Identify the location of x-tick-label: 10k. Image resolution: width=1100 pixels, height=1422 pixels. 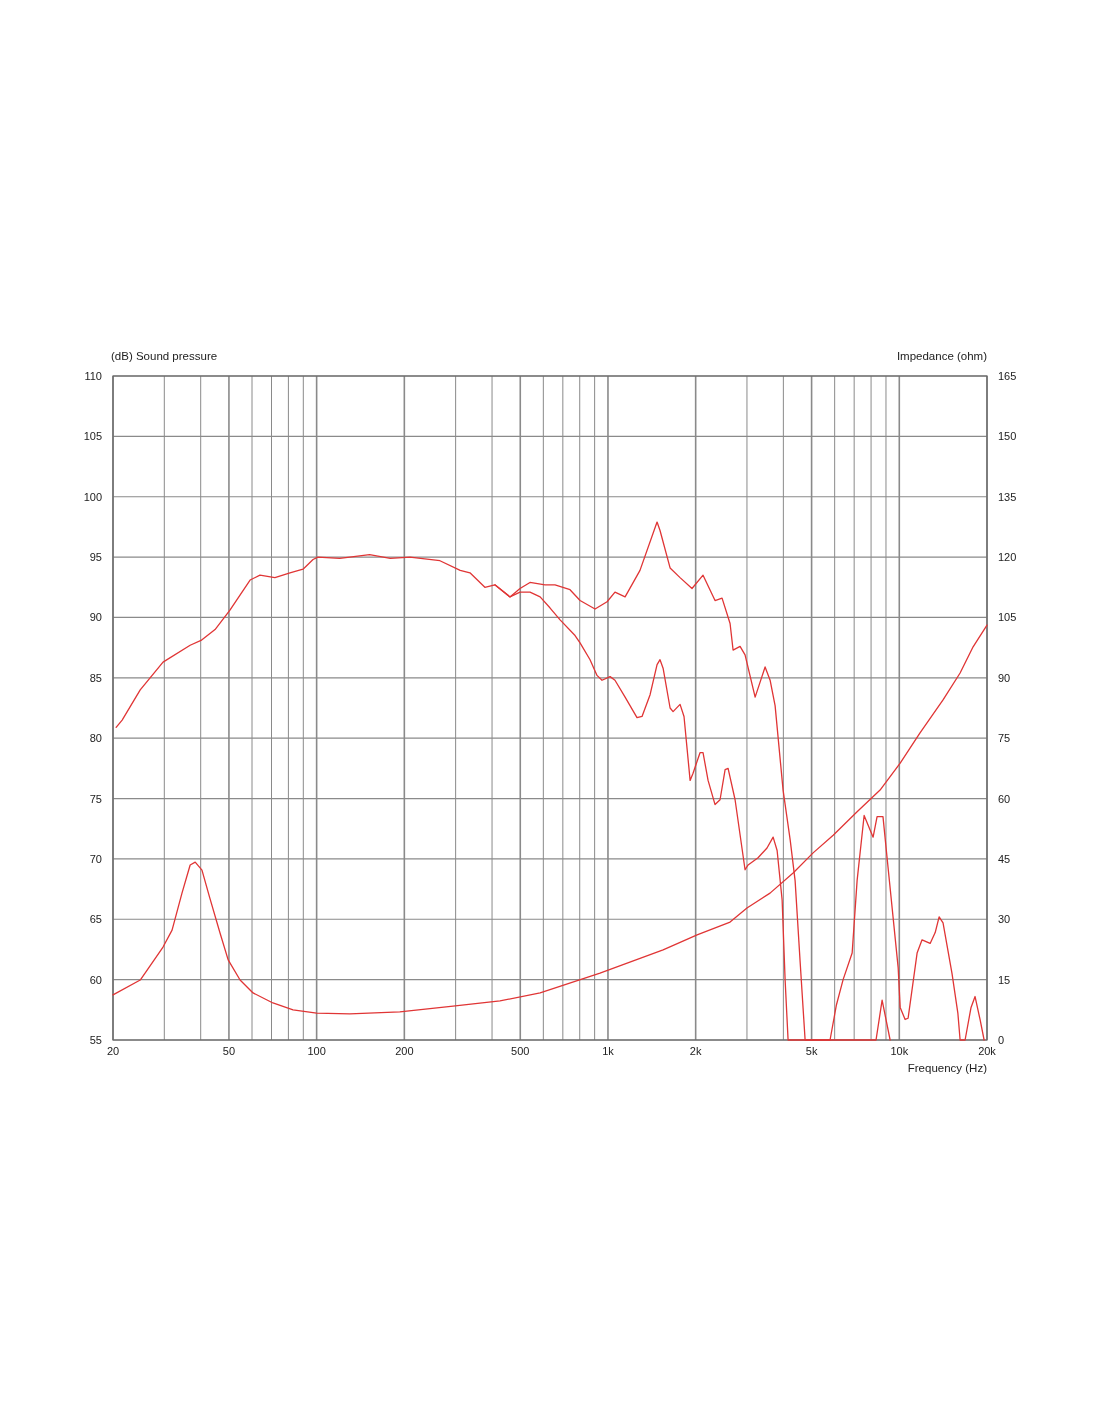
(899, 1051).